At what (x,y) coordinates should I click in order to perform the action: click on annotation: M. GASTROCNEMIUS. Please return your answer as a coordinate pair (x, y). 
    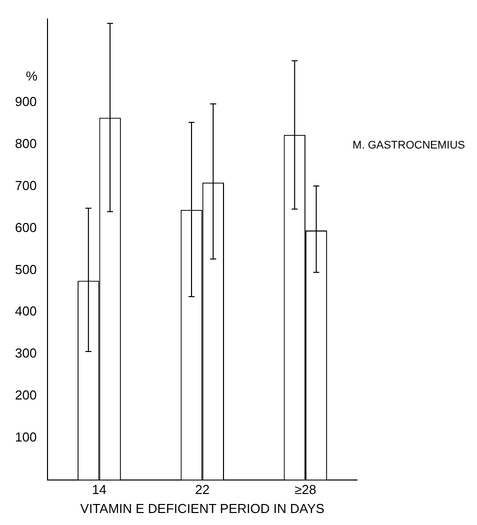
    Looking at the image, I should click on (408, 146).